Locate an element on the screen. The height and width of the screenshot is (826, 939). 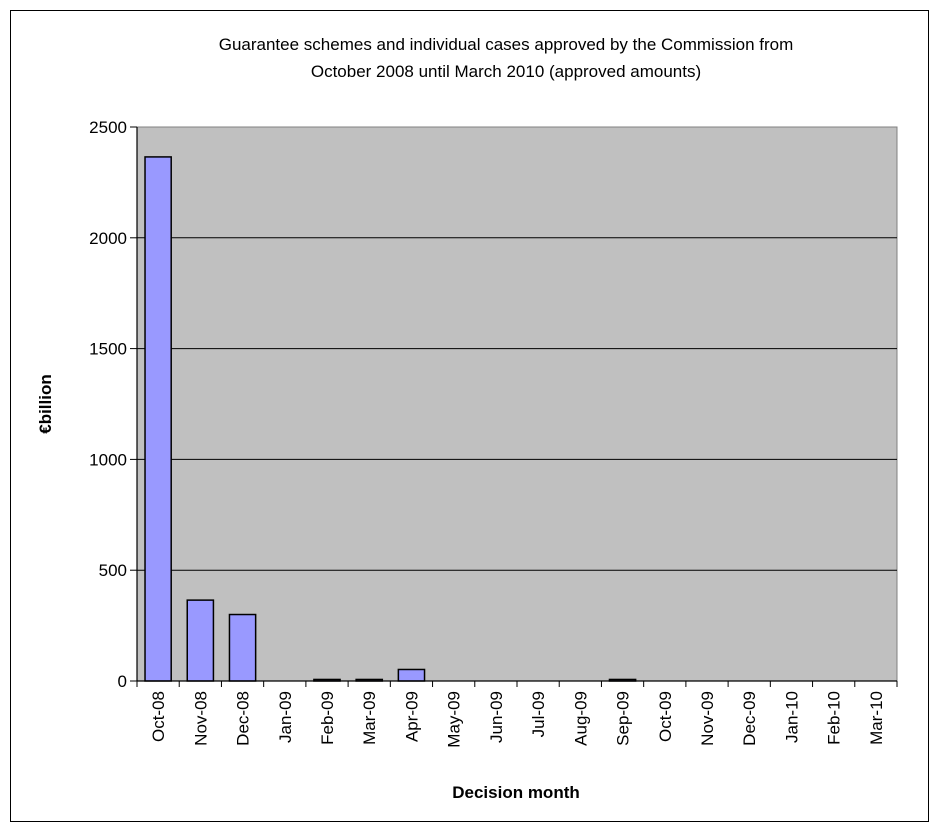
x-tick-label: Mar-10 is located at coordinates (876, 718).